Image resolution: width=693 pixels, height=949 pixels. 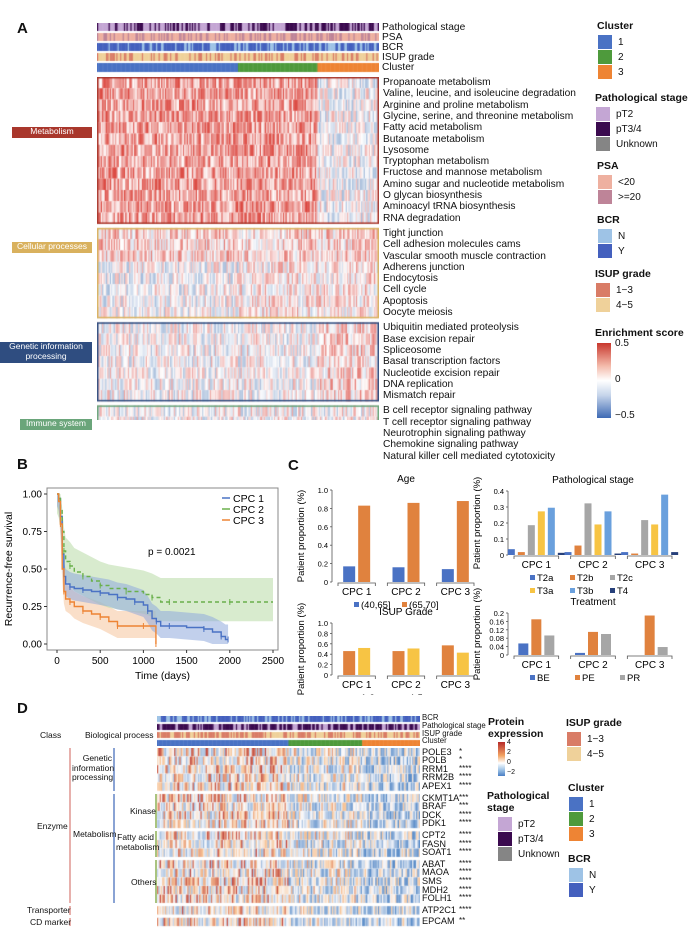 I want to click on process-label-metabolism: Metabolism, so click(x=95, y=834).